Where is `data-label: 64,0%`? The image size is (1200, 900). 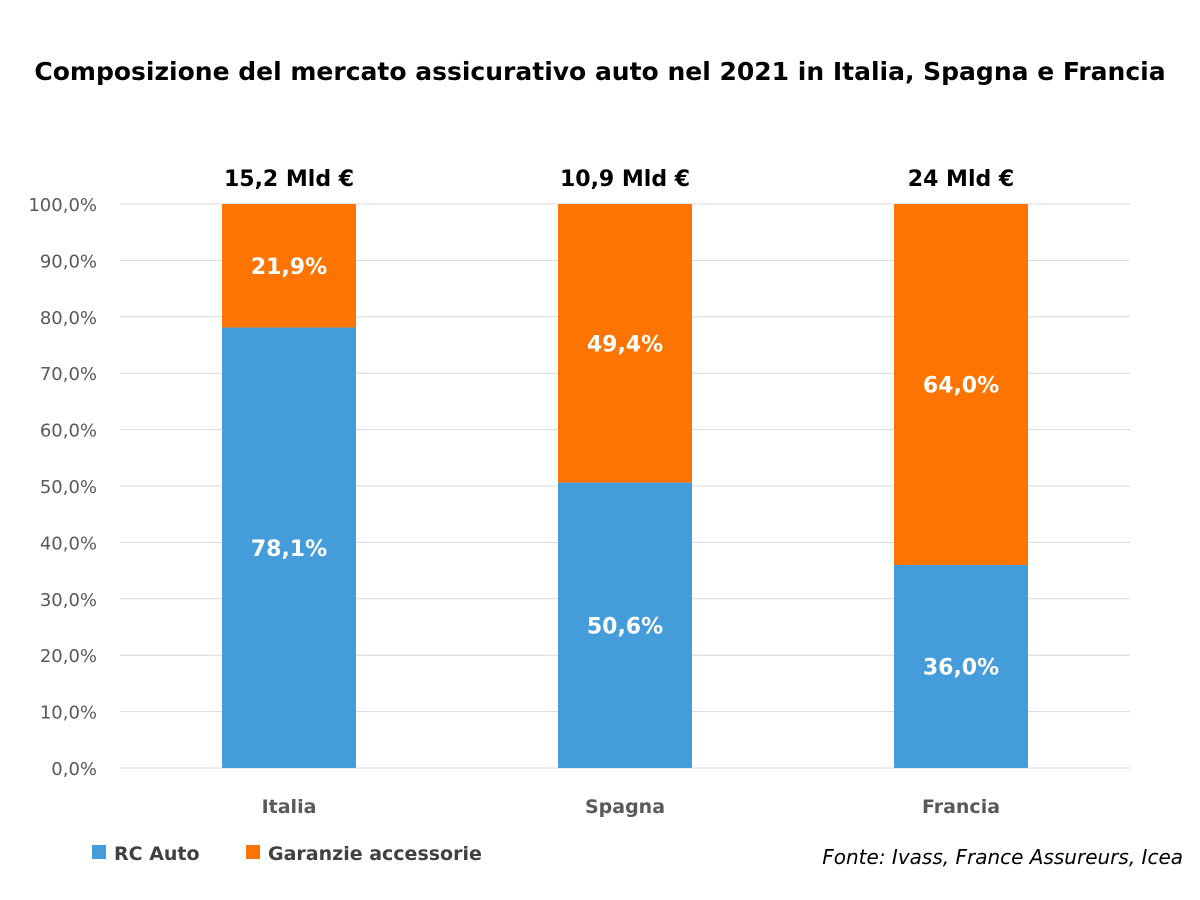 data-label: 64,0% is located at coordinates (961, 385).